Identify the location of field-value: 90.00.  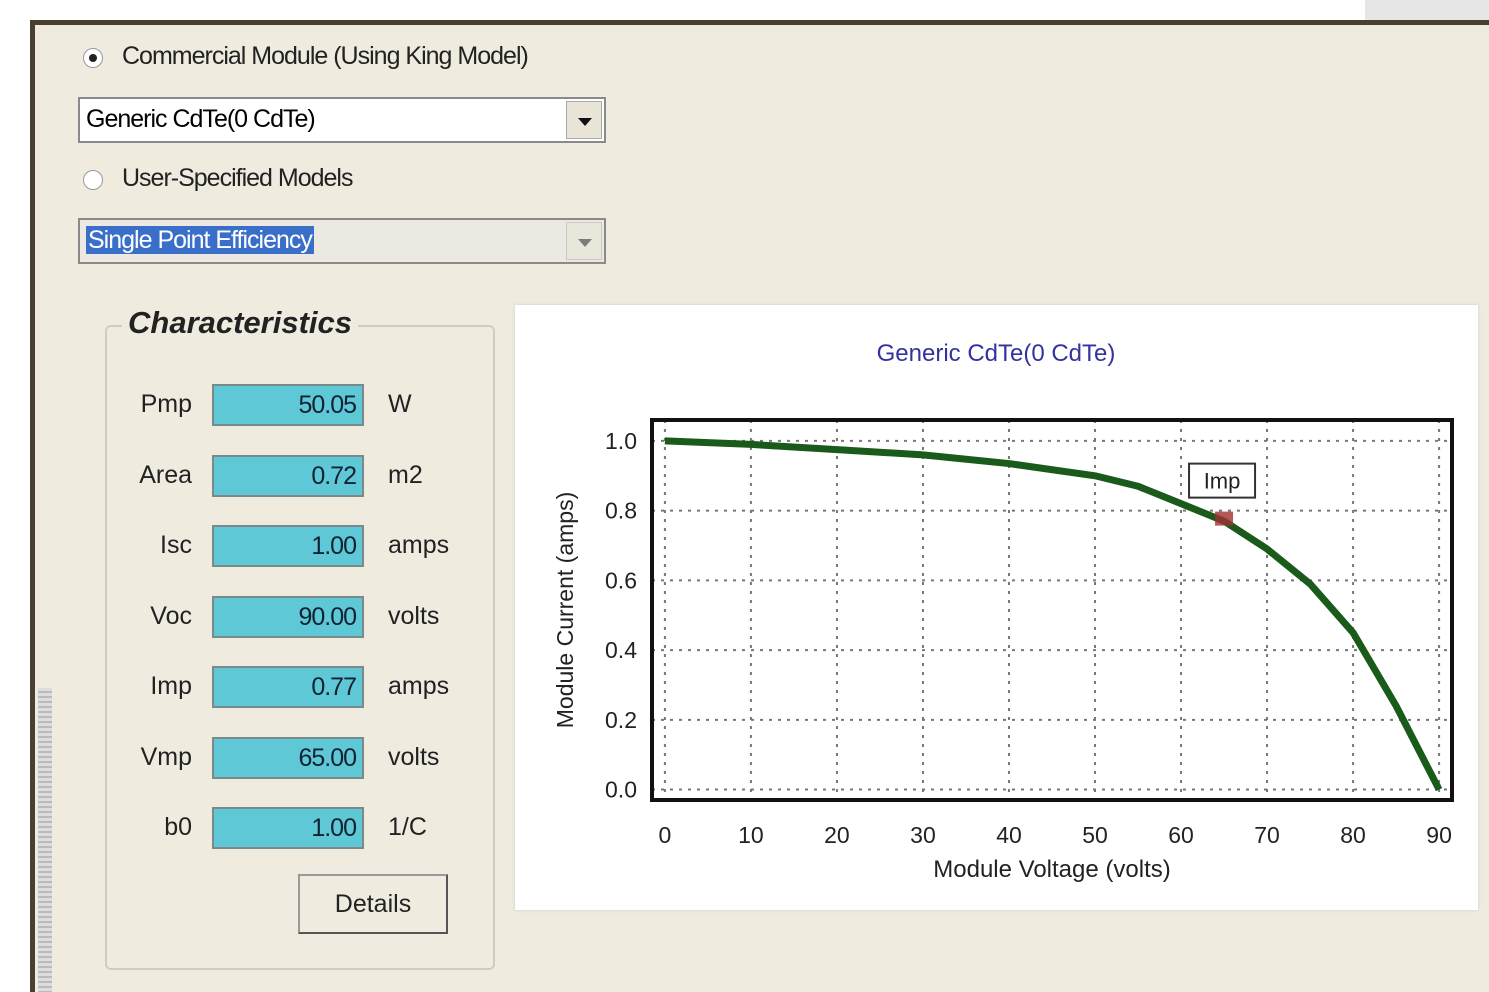
(288, 616).